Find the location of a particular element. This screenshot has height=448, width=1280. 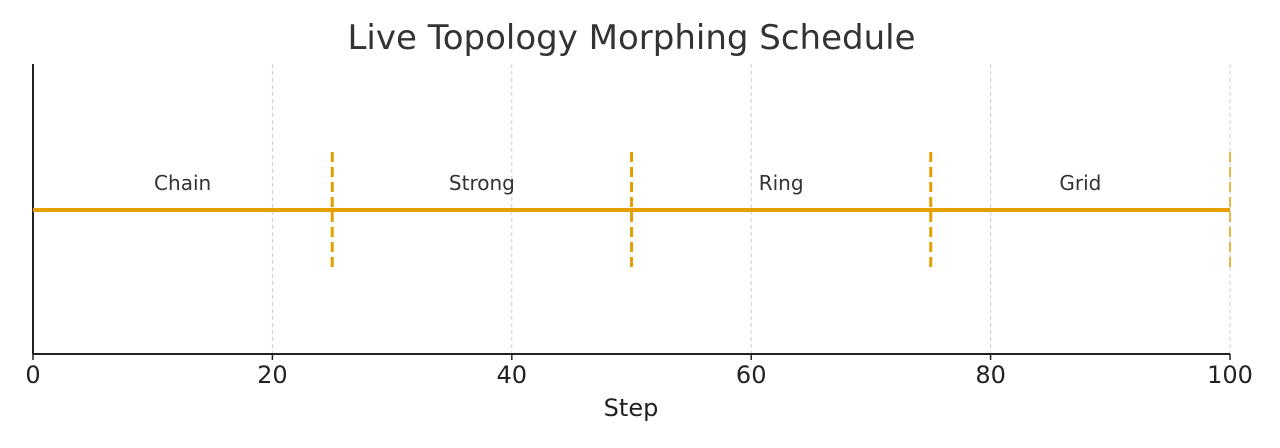

phase-label-grid: Grid is located at coordinates (1080, 183).